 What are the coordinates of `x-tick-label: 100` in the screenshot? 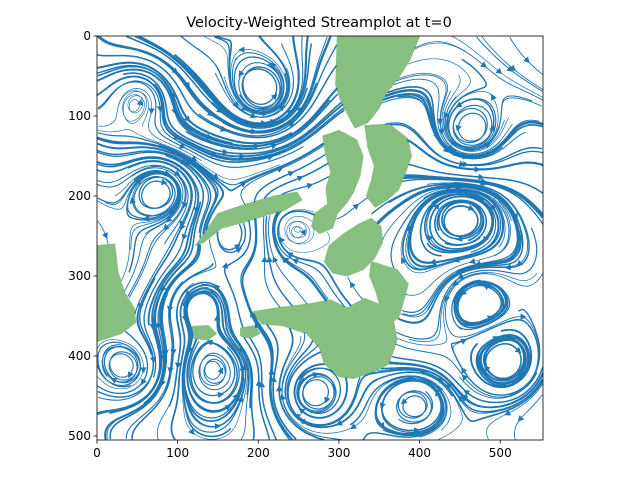 It's located at (177, 453).